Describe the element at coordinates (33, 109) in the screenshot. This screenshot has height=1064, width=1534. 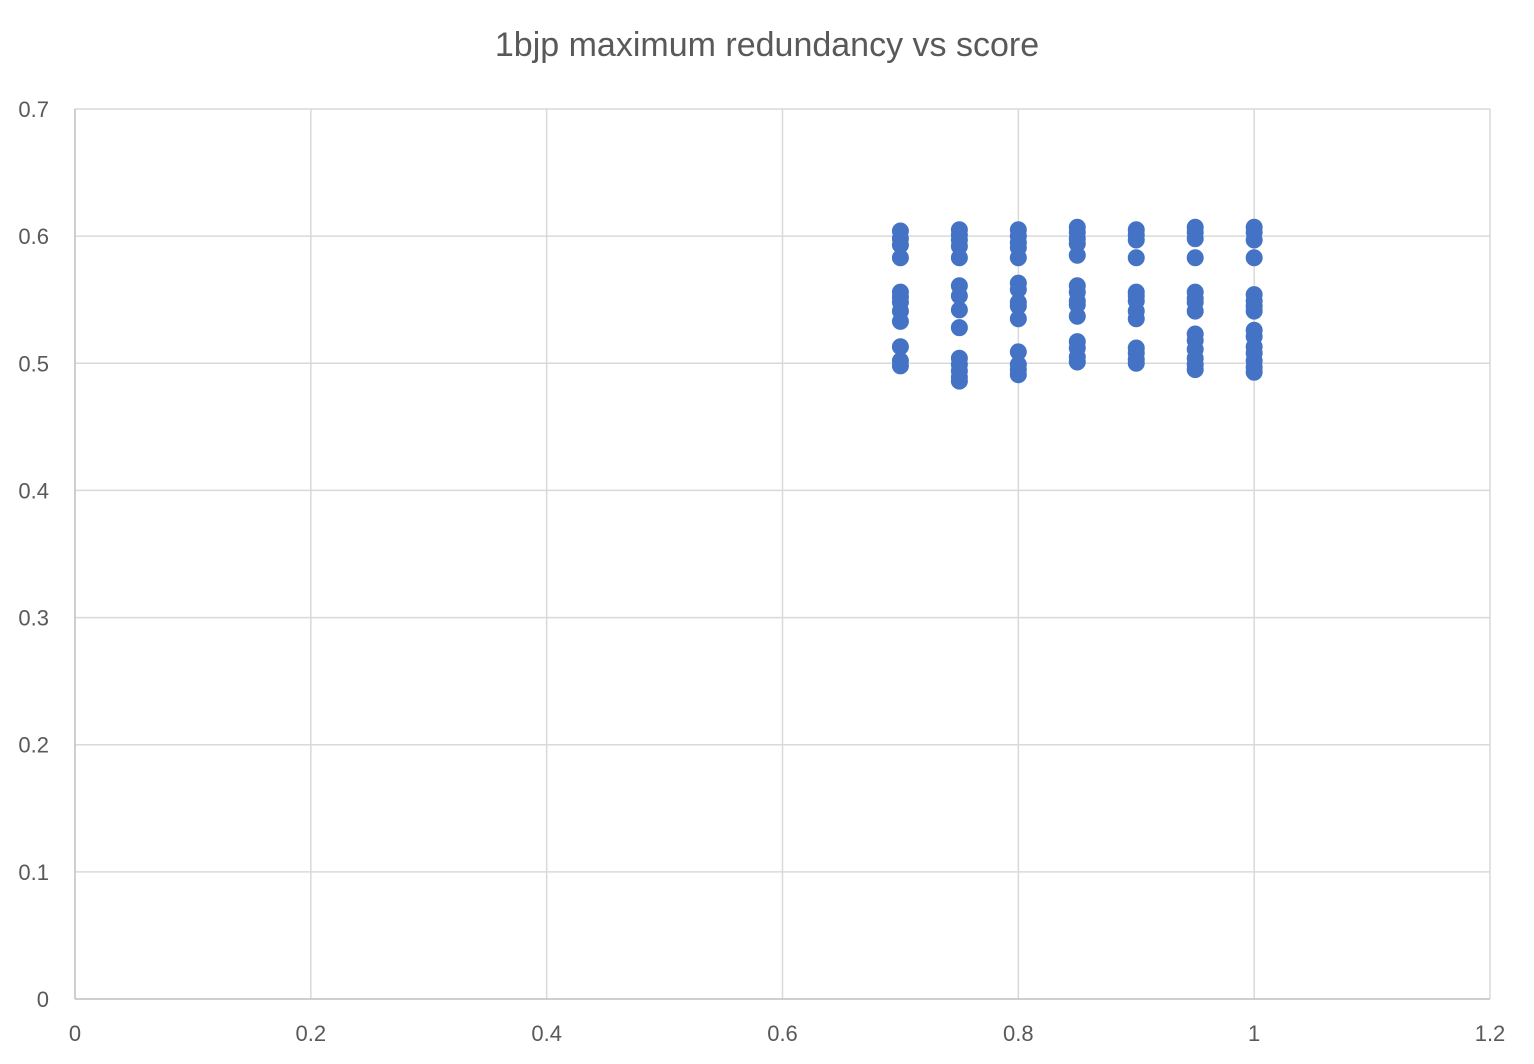
I see `y-tick-label: 0.7` at that location.